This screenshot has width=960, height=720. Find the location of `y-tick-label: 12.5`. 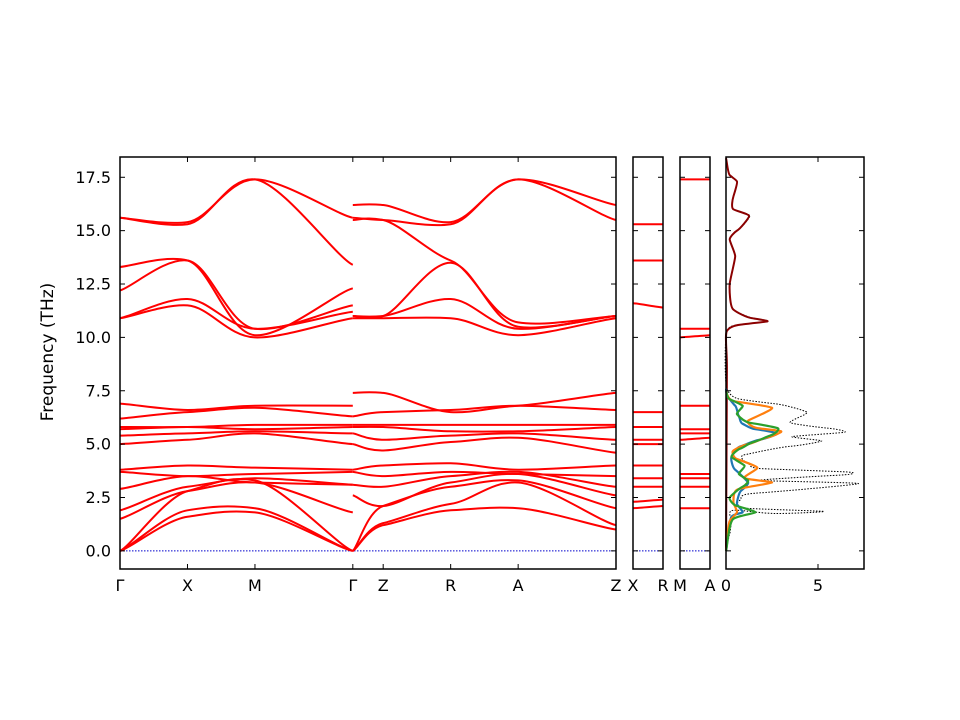

y-tick-label: 12.5 is located at coordinates (93, 284).